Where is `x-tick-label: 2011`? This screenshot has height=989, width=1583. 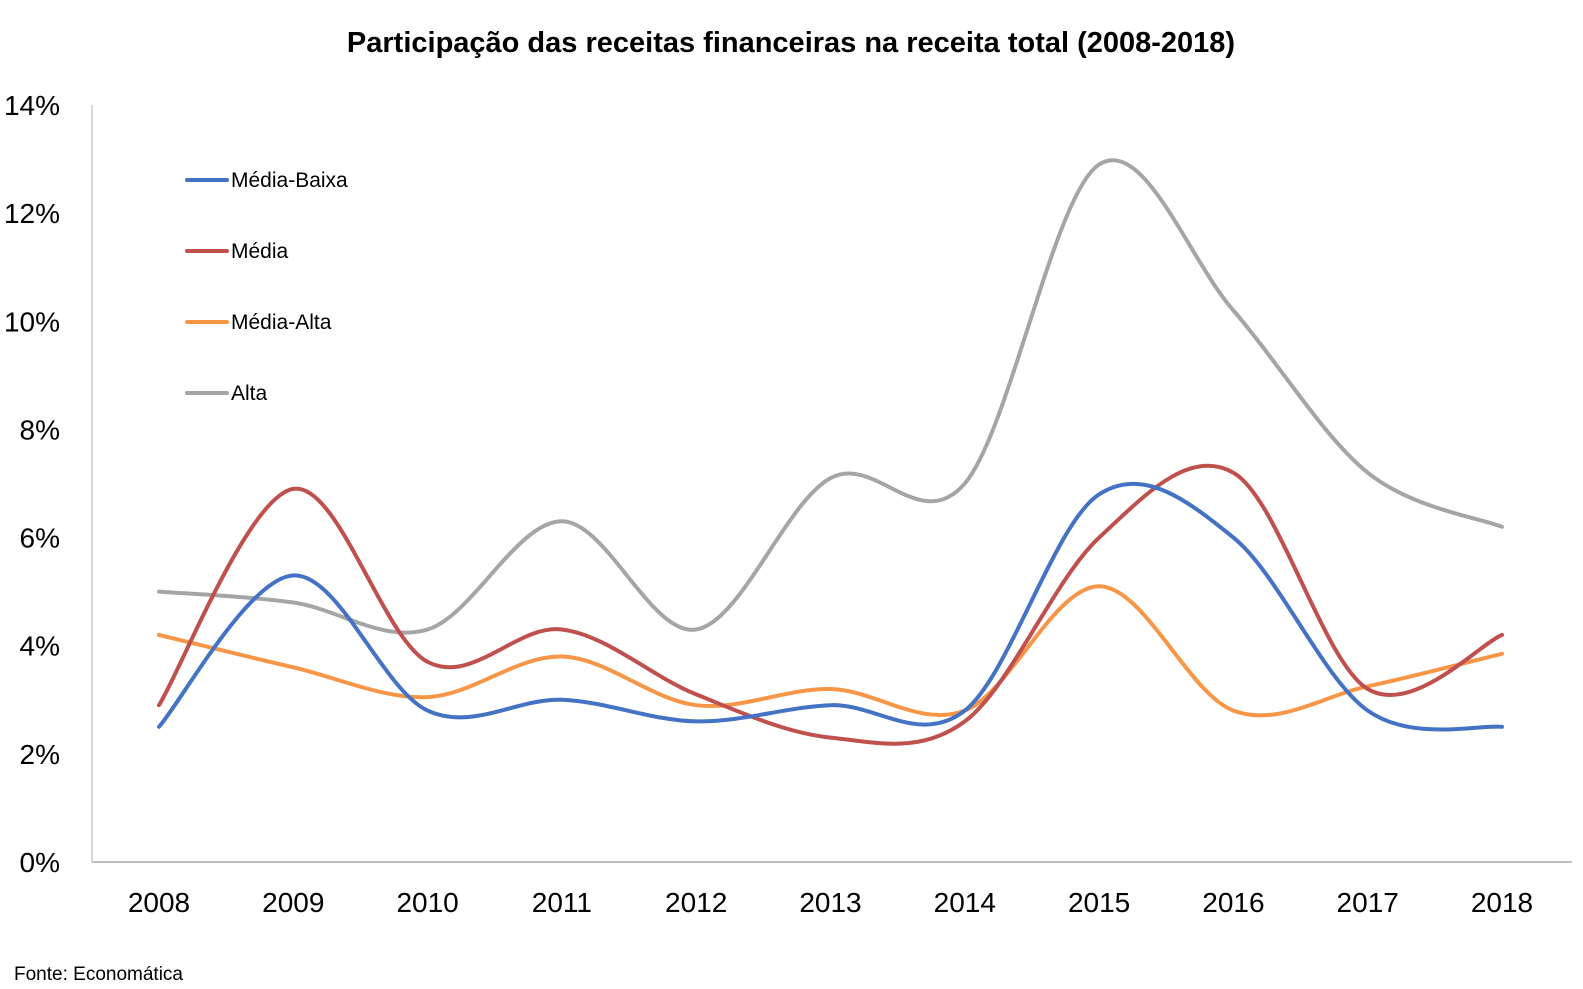
x-tick-label: 2011 is located at coordinates (562, 902).